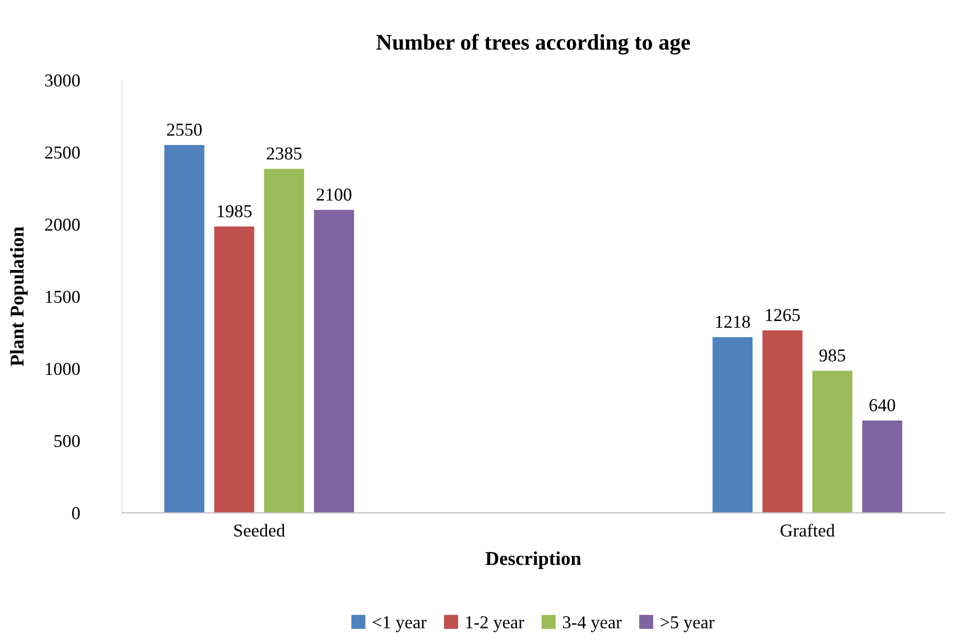  I want to click on data-label: 1985, so click(235, 211).